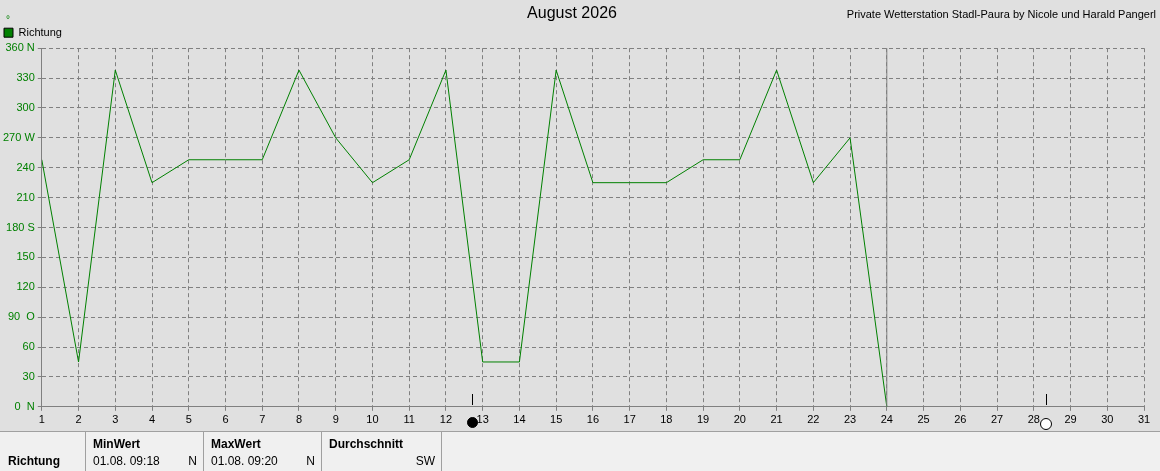 The height and width of the screenshot is (471, 1160). Describe the element at coordinates (629, 419) in the screenshot. I see `x-tick-label: 17` at that location.